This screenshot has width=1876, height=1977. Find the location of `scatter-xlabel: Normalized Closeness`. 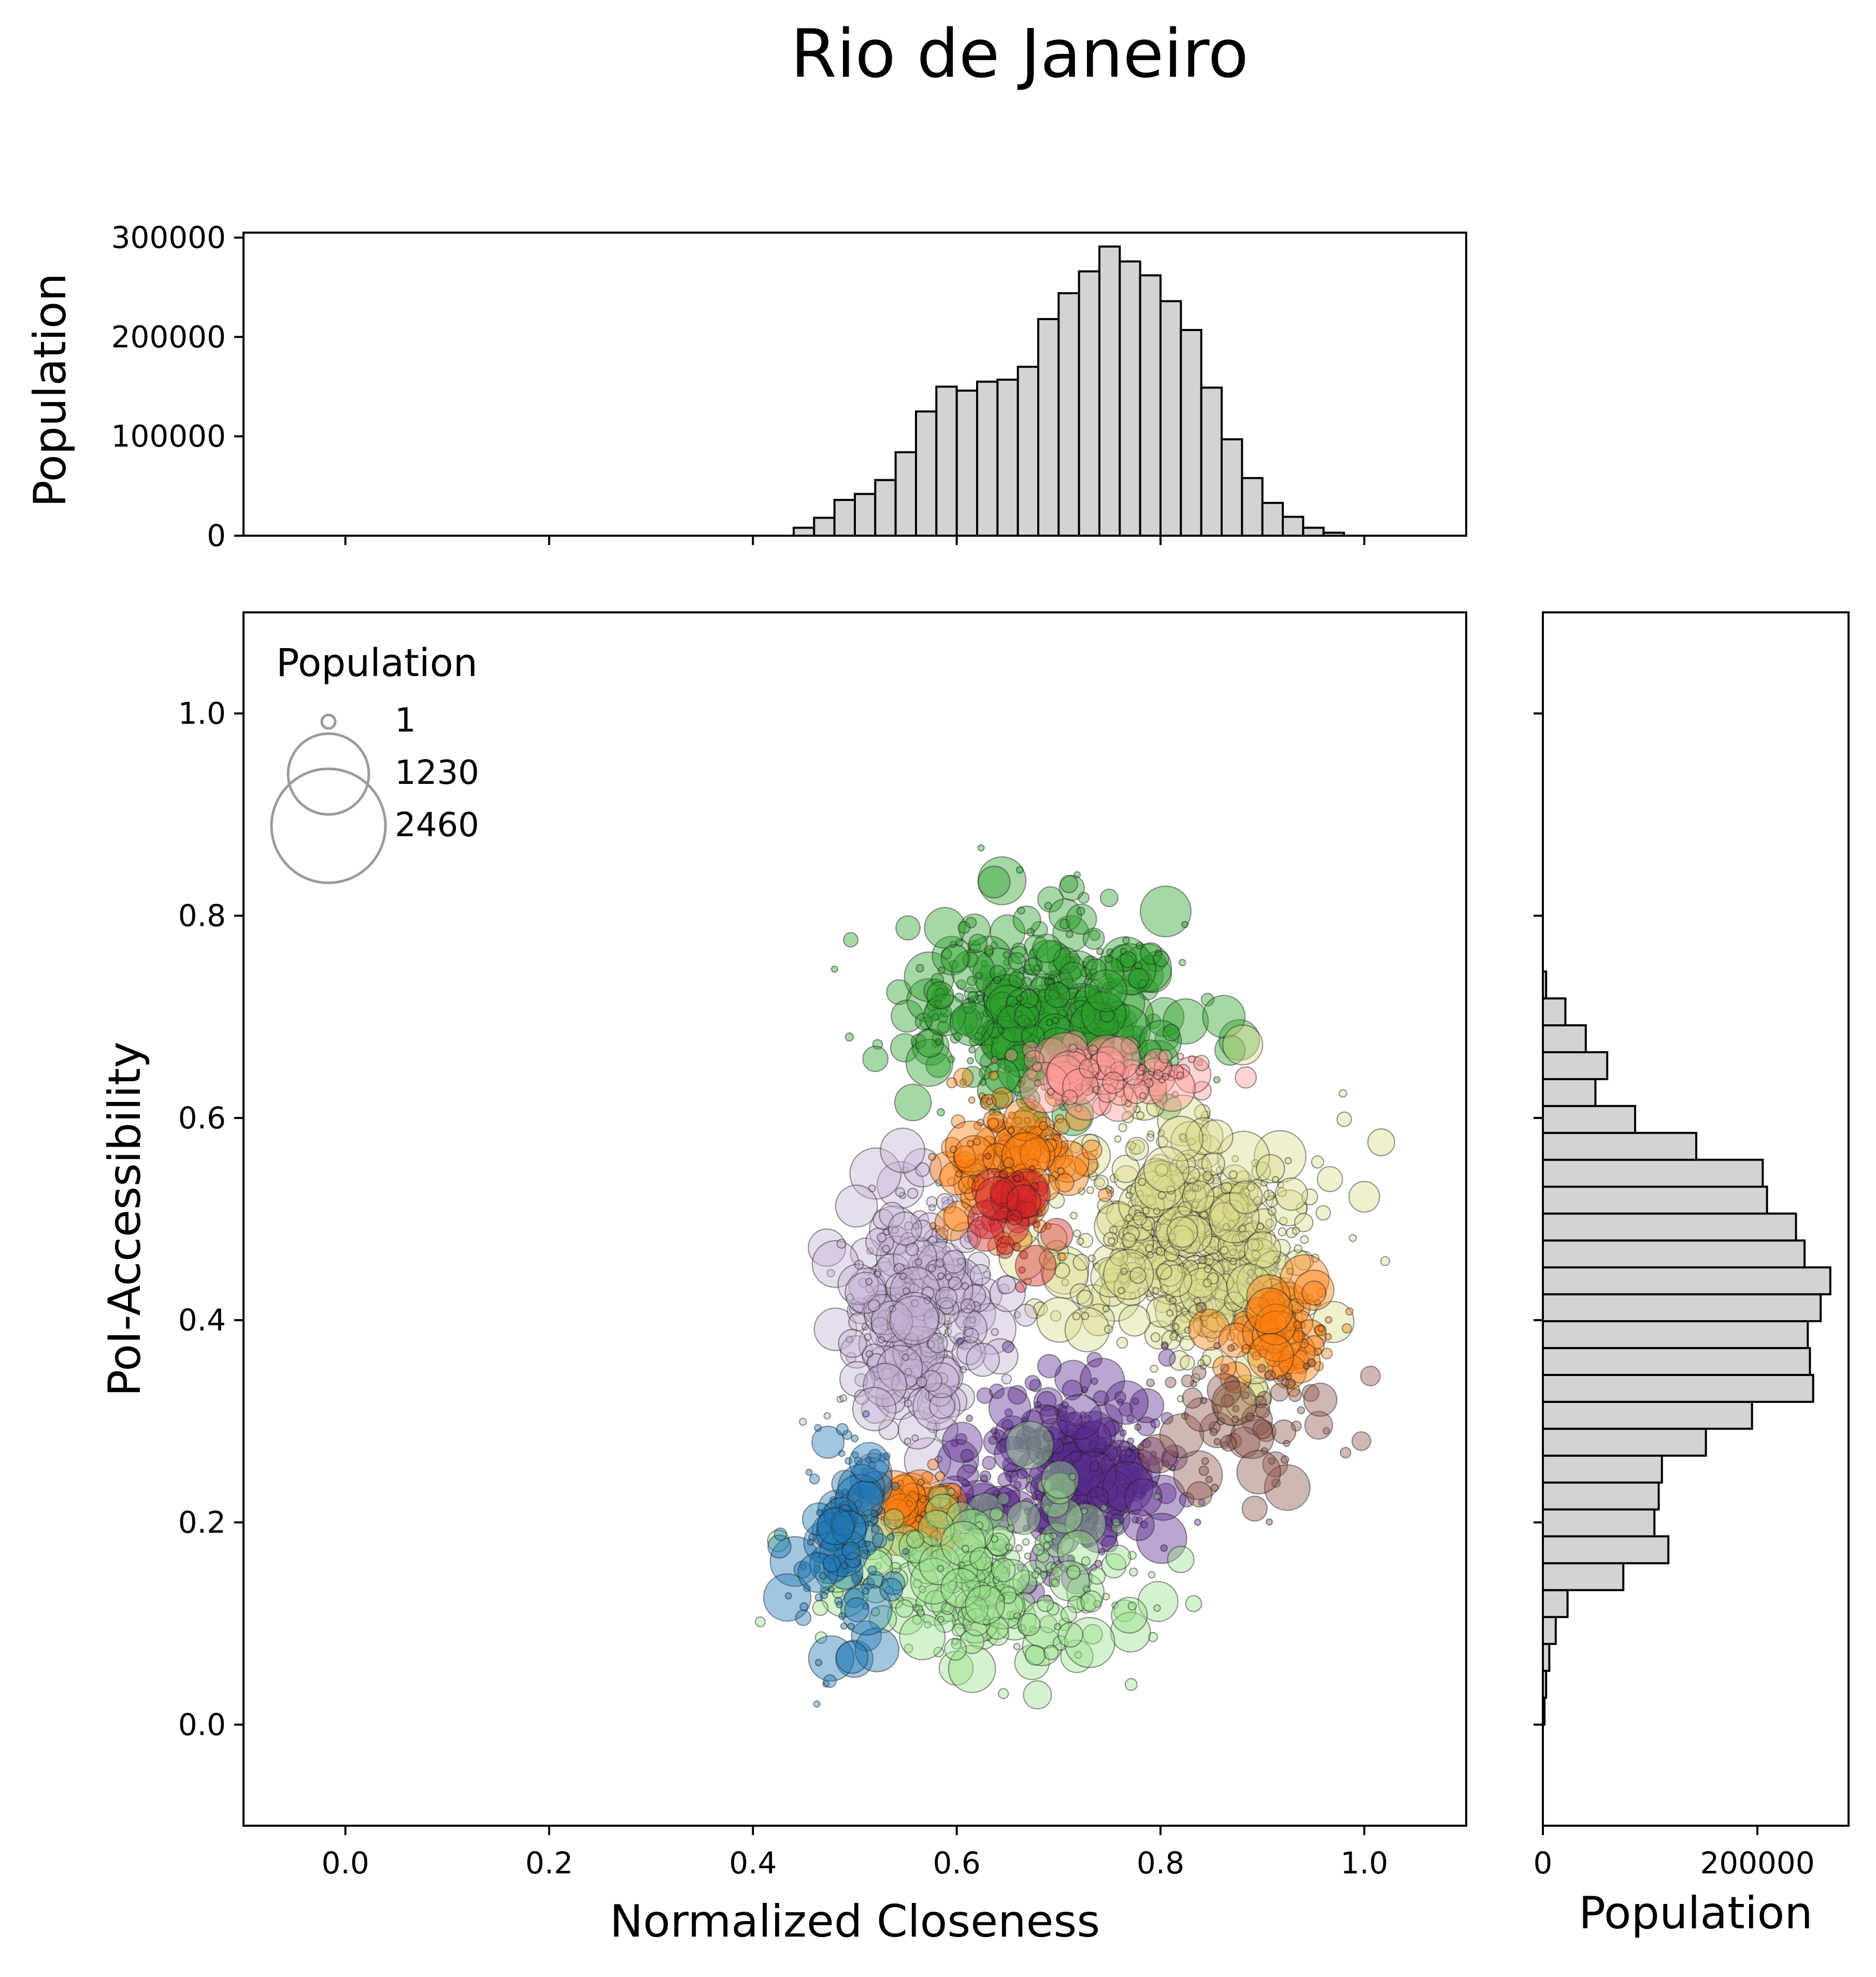

scatter-xlabel: Normalized Closeness is located at coordinates (855, 1921).